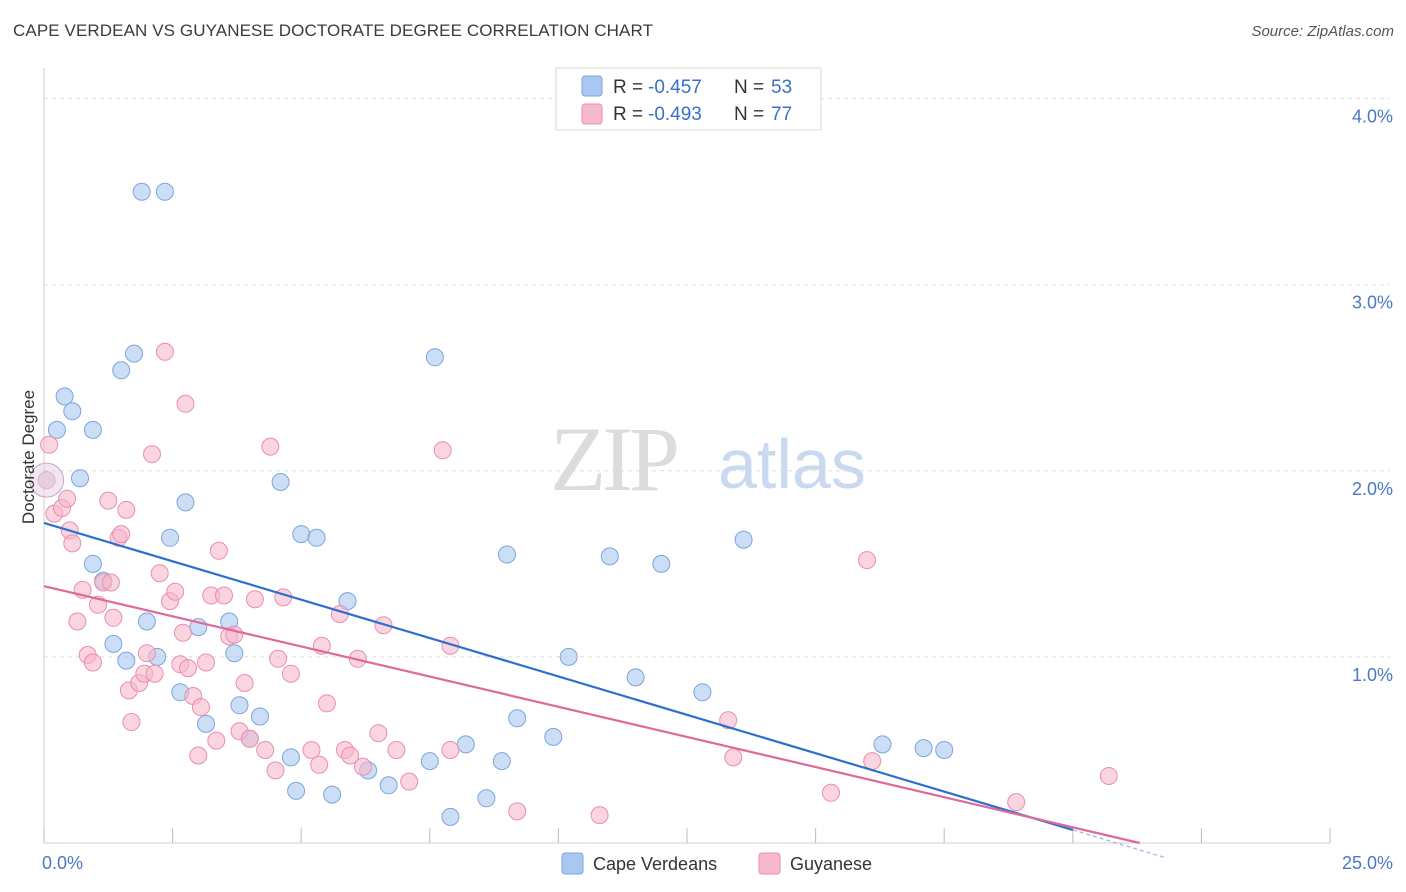 The width and height of the screenshot is (1406, 892). Describe the element at coordinates (628, 114) in the screenshot. I see `legend-r-label-1: R =` at that location.